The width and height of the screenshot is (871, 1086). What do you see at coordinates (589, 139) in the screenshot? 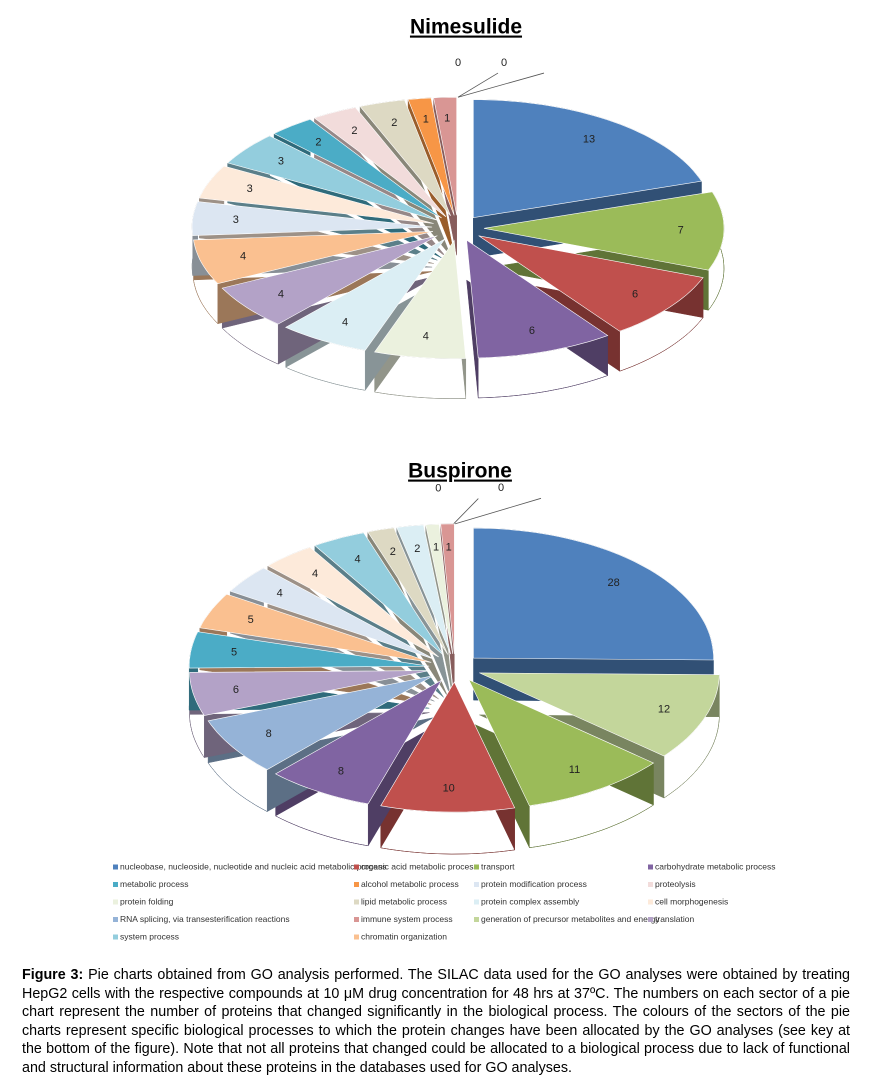
I see `slice-label: 13` at bounding box center [589, 139].